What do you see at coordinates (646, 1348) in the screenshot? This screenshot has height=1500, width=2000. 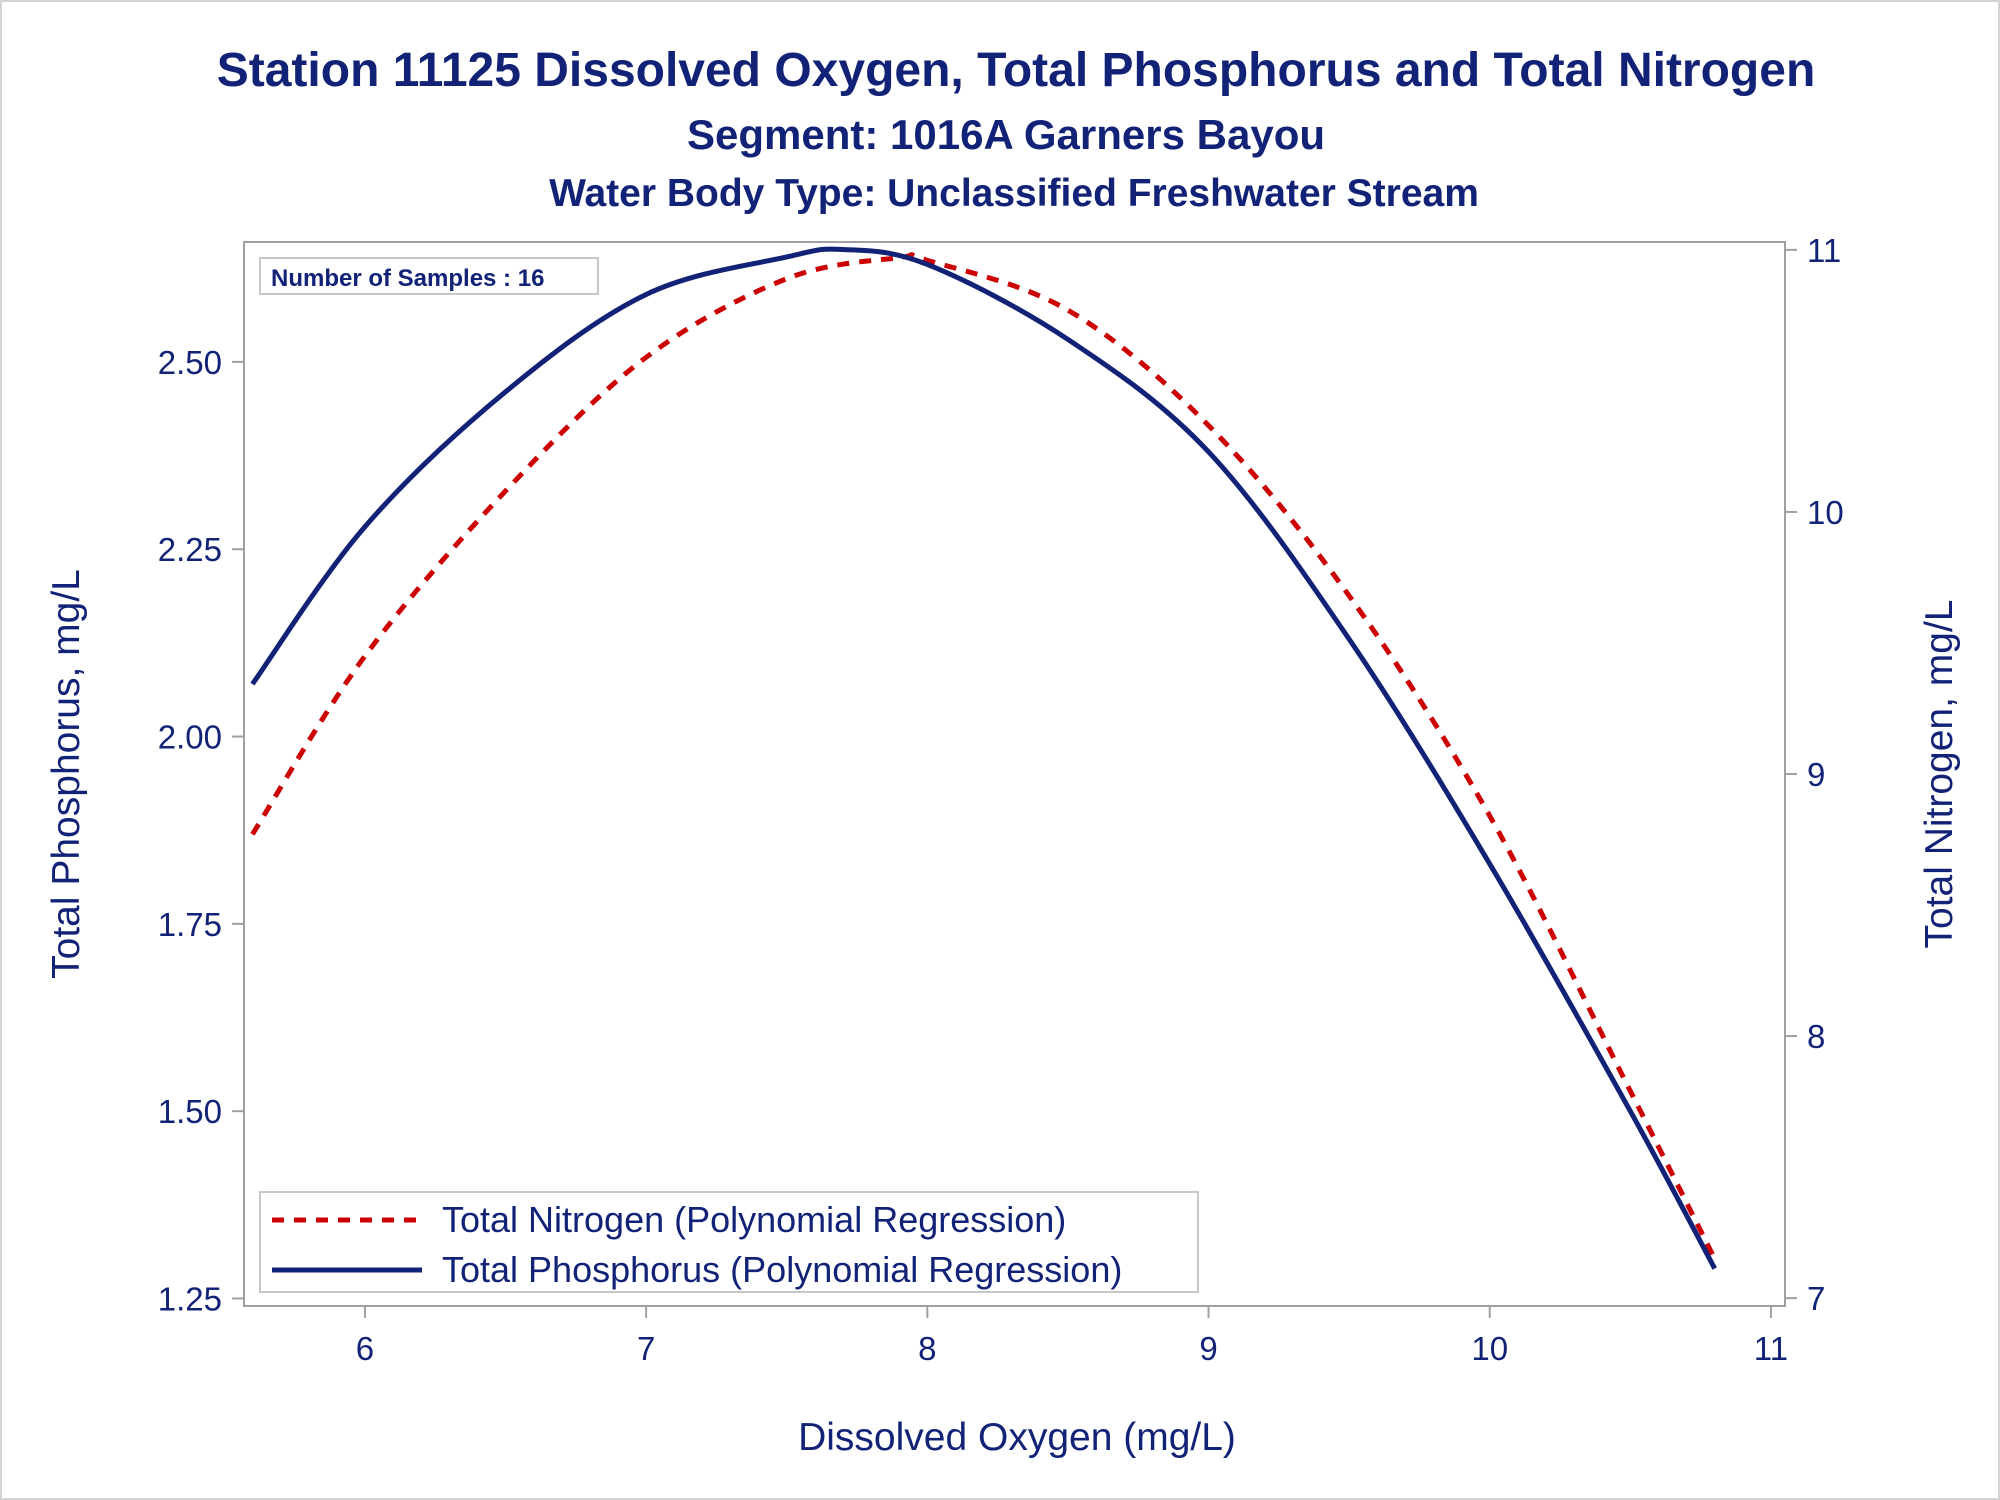 I see `x-tick-label: 7` at bounding box center [646, 1348].